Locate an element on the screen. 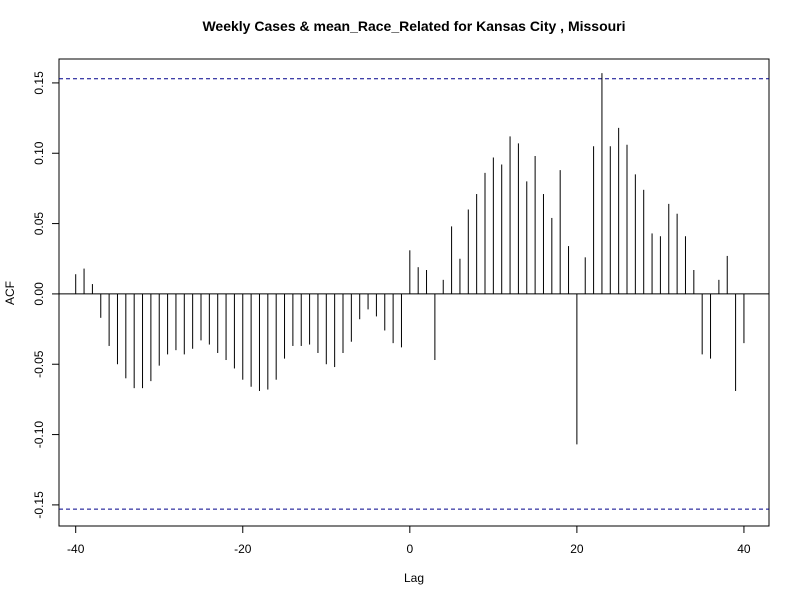  y-tick-label: -0.10 is located at coordinates (39, 435).